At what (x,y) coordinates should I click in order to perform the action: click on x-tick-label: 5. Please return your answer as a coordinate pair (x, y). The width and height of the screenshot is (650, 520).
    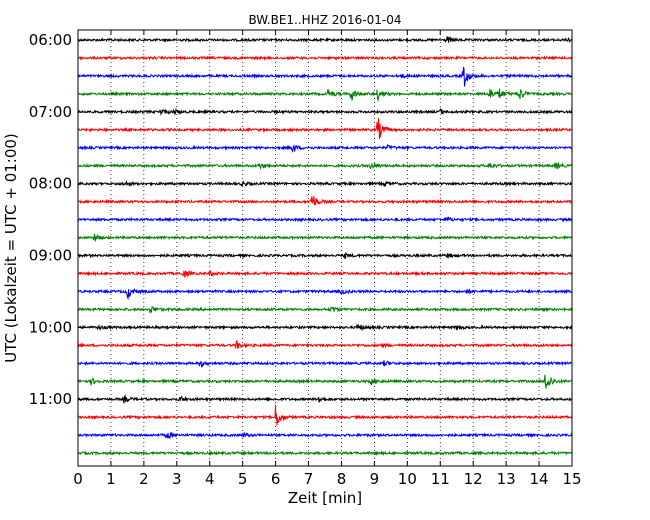
    Looking at the image, I should click on (243, 479).